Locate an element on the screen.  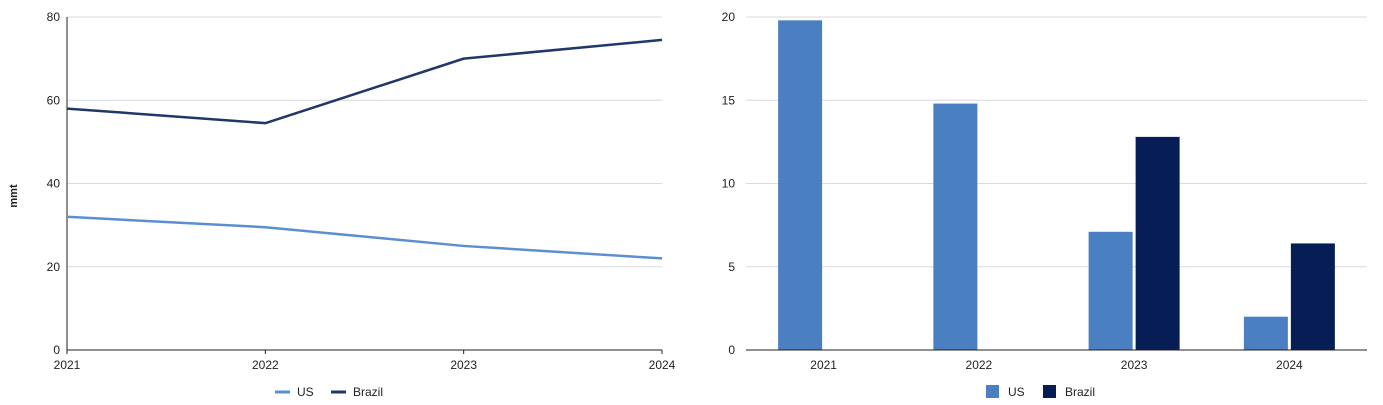
series-line-brazil is located at coordinates (364, 81).